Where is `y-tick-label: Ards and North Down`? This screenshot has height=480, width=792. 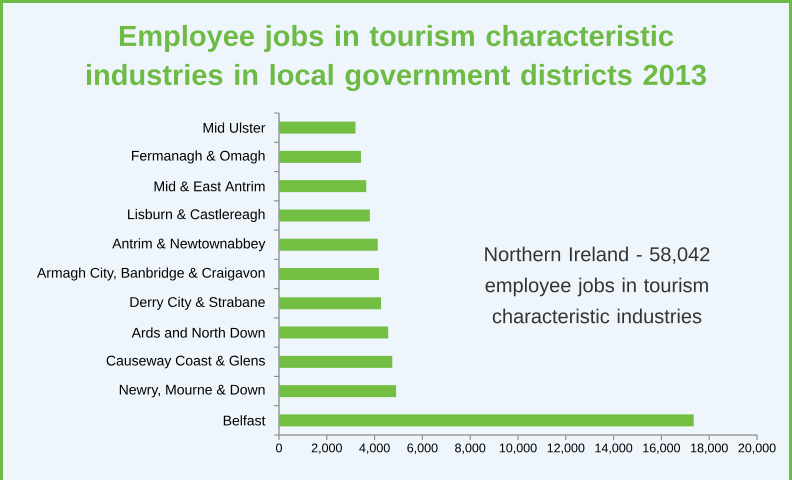 y-tick-label: Ards and North Down is located at coordinates (198, 332).